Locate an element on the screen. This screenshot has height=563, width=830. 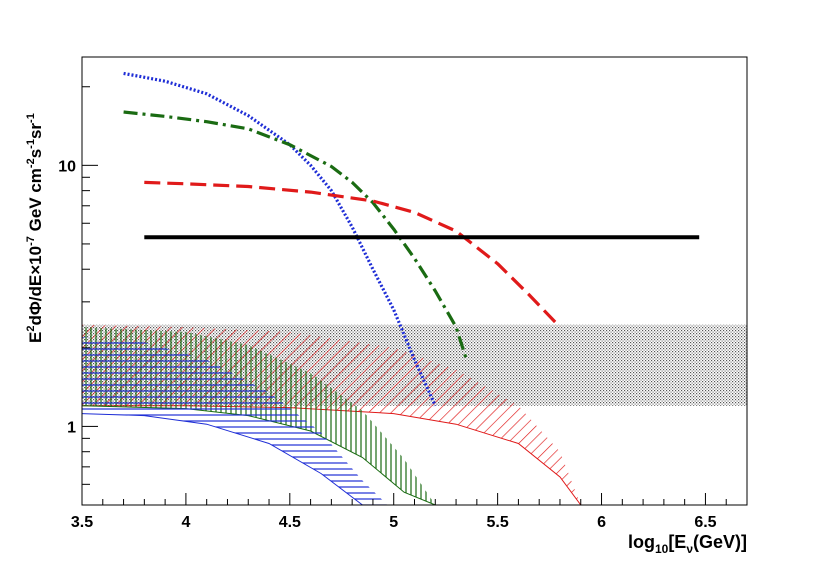
y-axis-title-part: GeV cm is located at coordinates (35, 202).